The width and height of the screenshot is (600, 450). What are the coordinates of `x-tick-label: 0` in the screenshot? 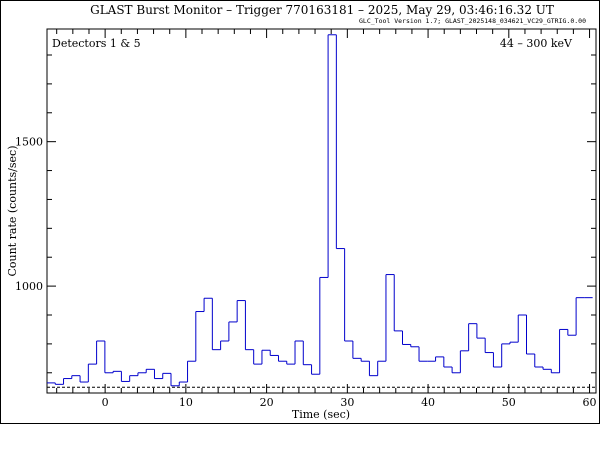 It's located at (105, 402).